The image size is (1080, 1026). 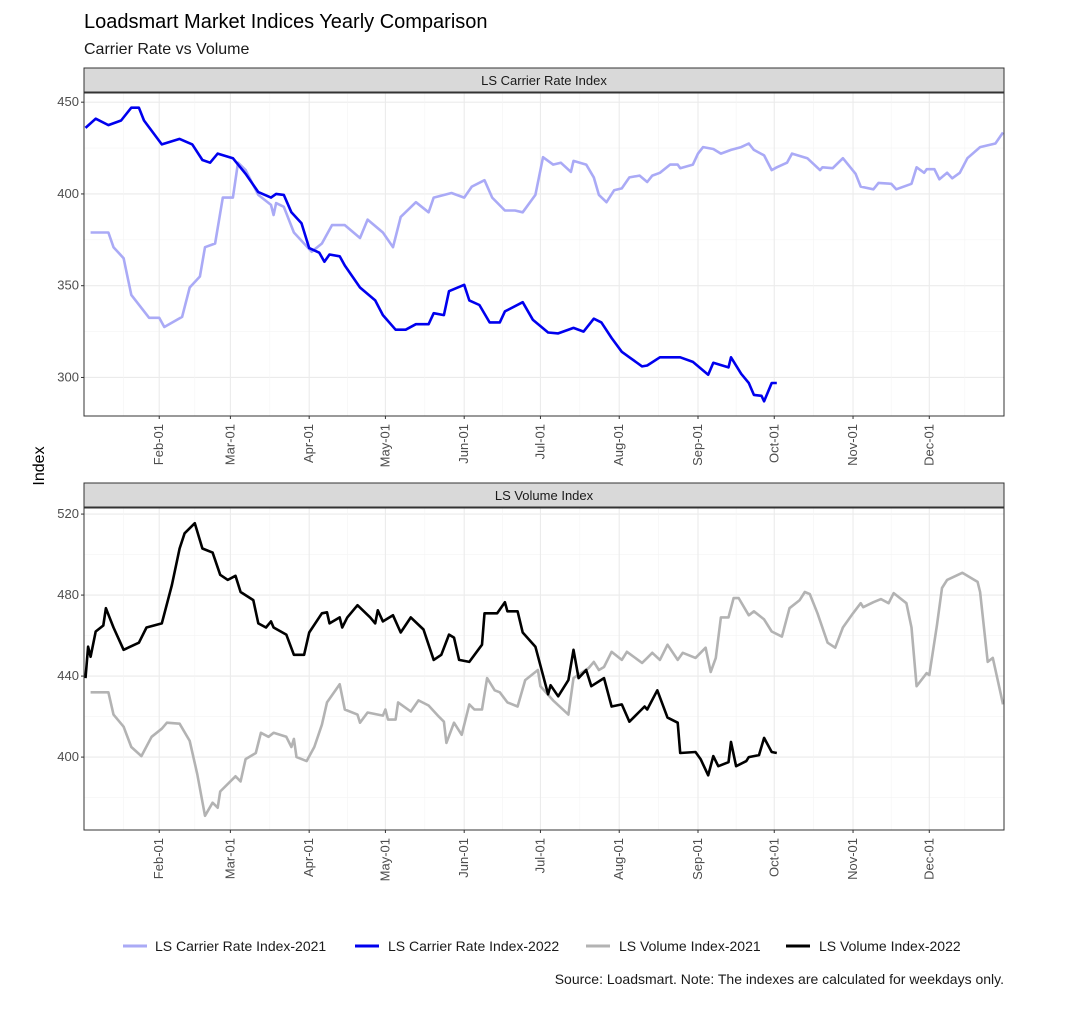 I want to click on strip-title: LS Volume Index, so click(x=544, y=495).